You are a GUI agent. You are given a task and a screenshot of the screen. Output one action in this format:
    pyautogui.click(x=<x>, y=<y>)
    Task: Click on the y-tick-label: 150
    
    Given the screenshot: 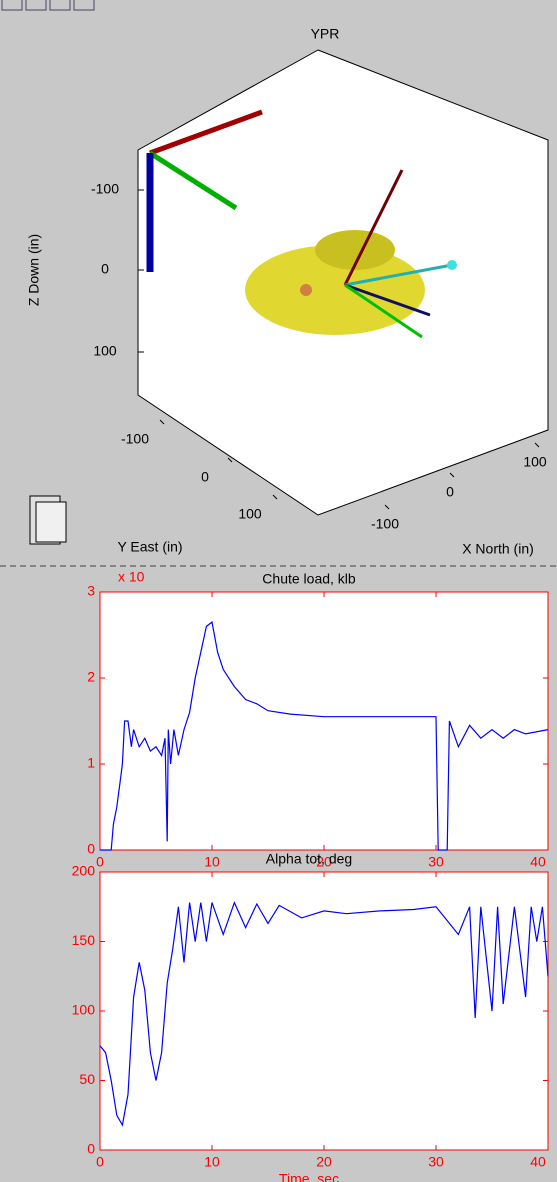 What is the action you would take?
    pyautogui.click(x=84, y=940)
    